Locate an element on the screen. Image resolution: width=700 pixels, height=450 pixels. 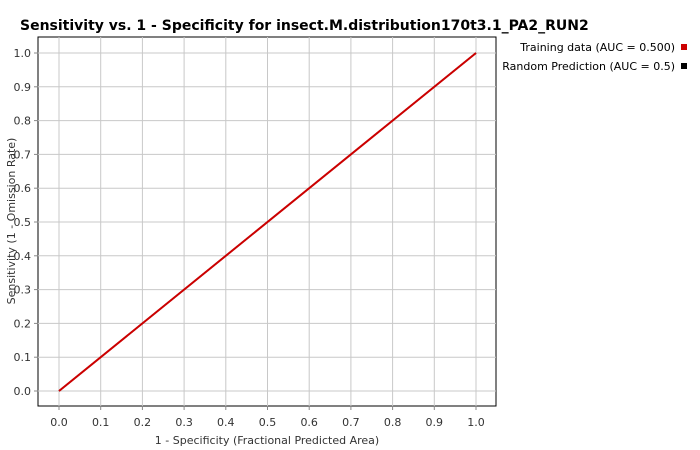
y-axis-ticks: 0.0 0.1 0.2 0.3 0.4 0.5 0.6 0.7 0.8 0.9 1.0 is located at coordinates (26, 222).